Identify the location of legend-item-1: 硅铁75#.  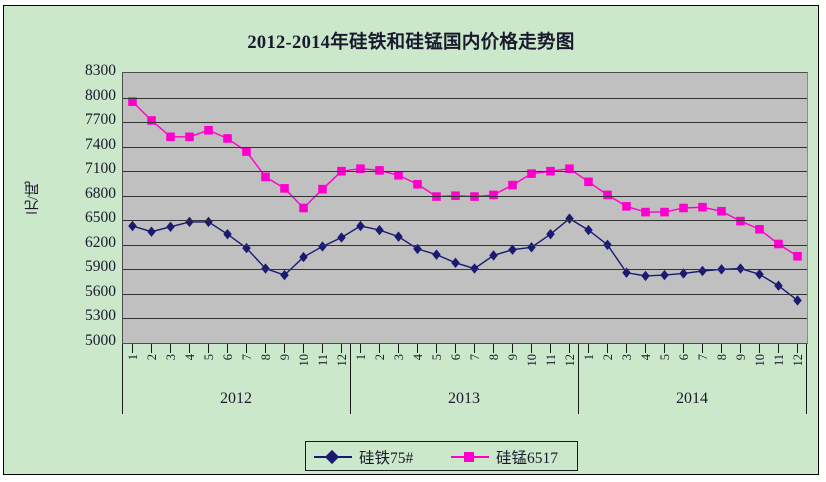
(363, 457).